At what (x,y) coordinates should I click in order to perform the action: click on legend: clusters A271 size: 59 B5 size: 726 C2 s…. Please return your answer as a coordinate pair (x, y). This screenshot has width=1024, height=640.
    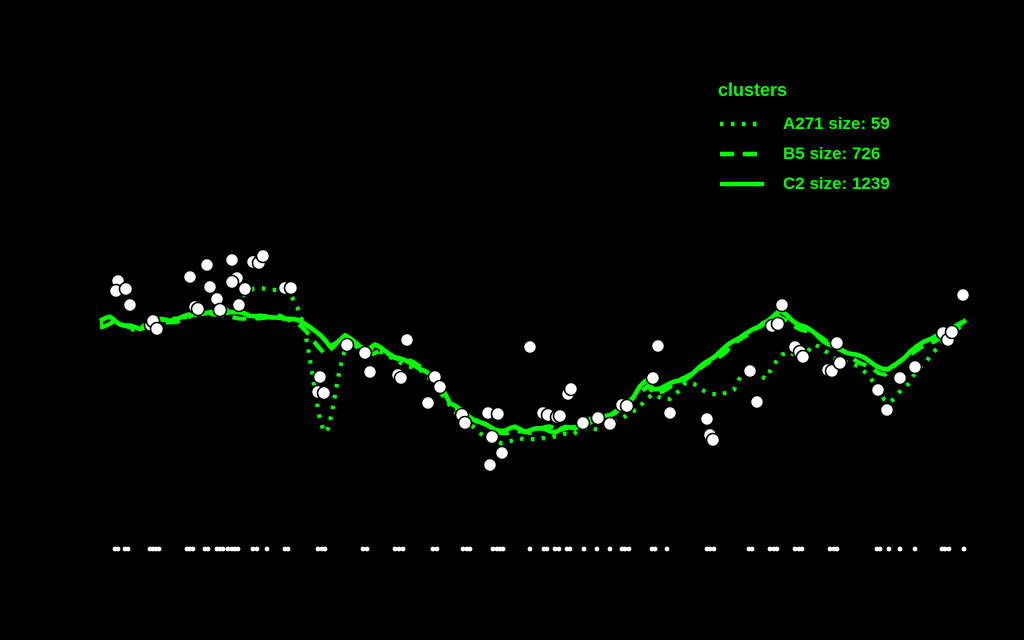
    Looking at the image, I should click on (804, 139).